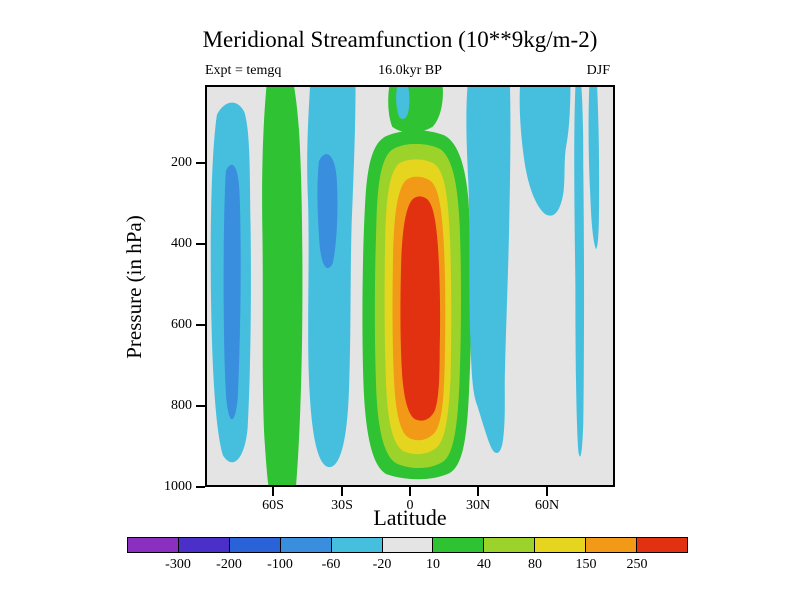 The height and width of the screenshot is (600, 800). I want to click on colorbar-label: 40, so click(484, 564).